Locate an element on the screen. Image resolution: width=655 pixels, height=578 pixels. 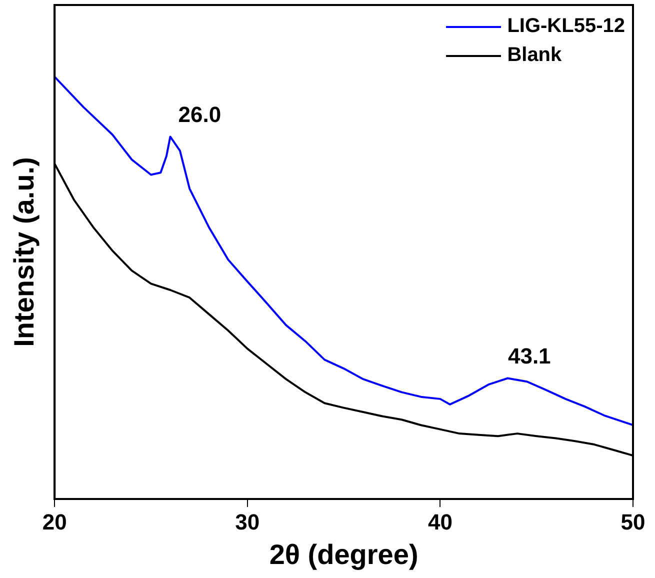
annotation: 26.0 is located at coordinates (200, 114).